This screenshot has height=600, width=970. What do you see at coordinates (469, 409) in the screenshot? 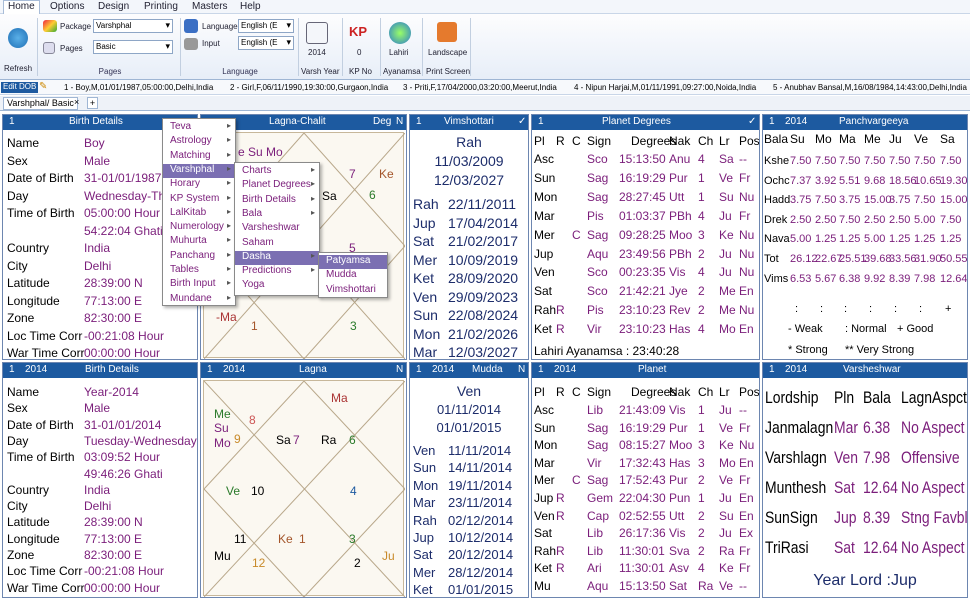
I see `mudda-from: 01/11/2014` at bounding box center [469, 409].